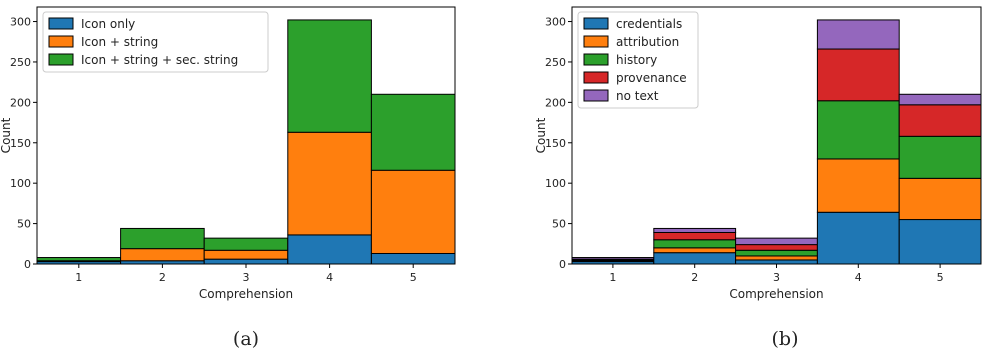  Describe the element at coordinates (647, 42) in the screenshot. I see `legend-label: attribution` at that location.